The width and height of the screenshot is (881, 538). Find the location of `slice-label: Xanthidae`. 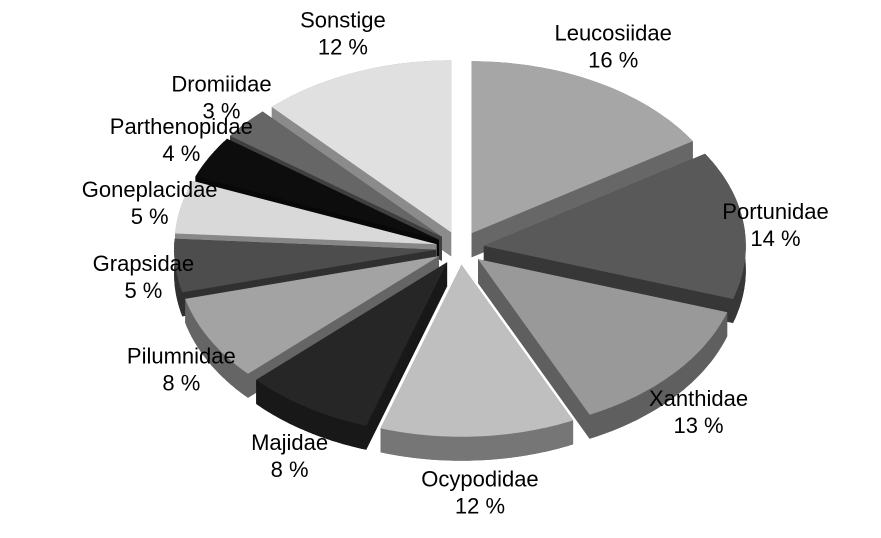

slice-label: Xanthidae is located at coordinates (698, 398).